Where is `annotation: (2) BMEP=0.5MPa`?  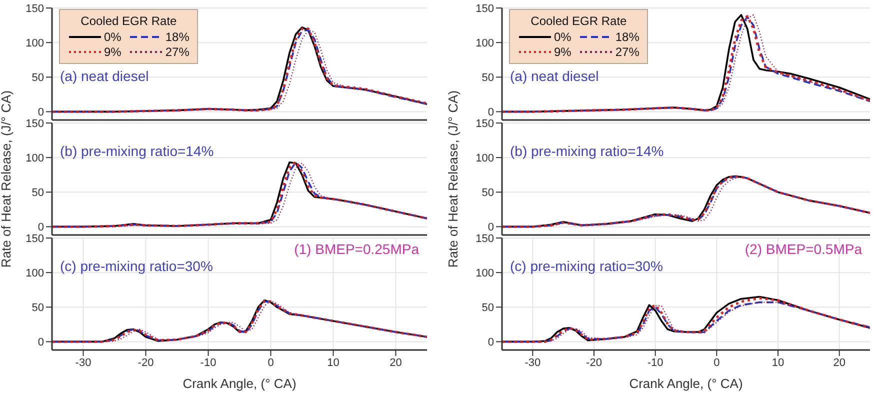 annotation: (2) BMEP=0.5MPa is located at coordinates (803, 249).